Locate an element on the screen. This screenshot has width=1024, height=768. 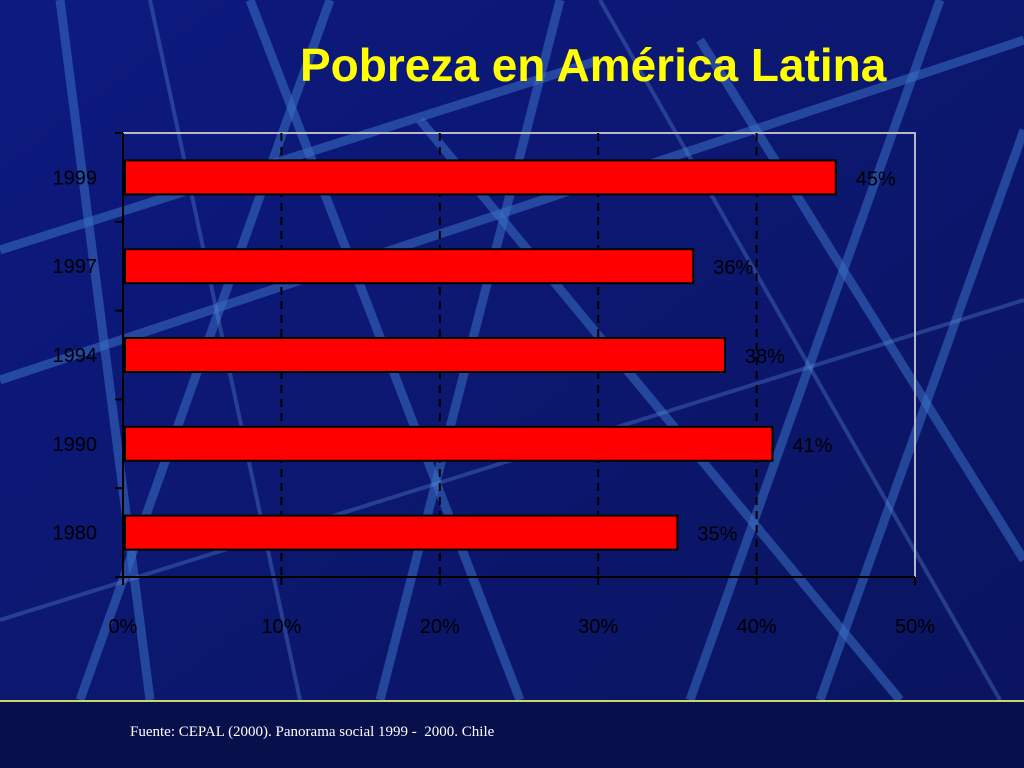
data-label-1999: 45% is located at coordinates (876, 179).